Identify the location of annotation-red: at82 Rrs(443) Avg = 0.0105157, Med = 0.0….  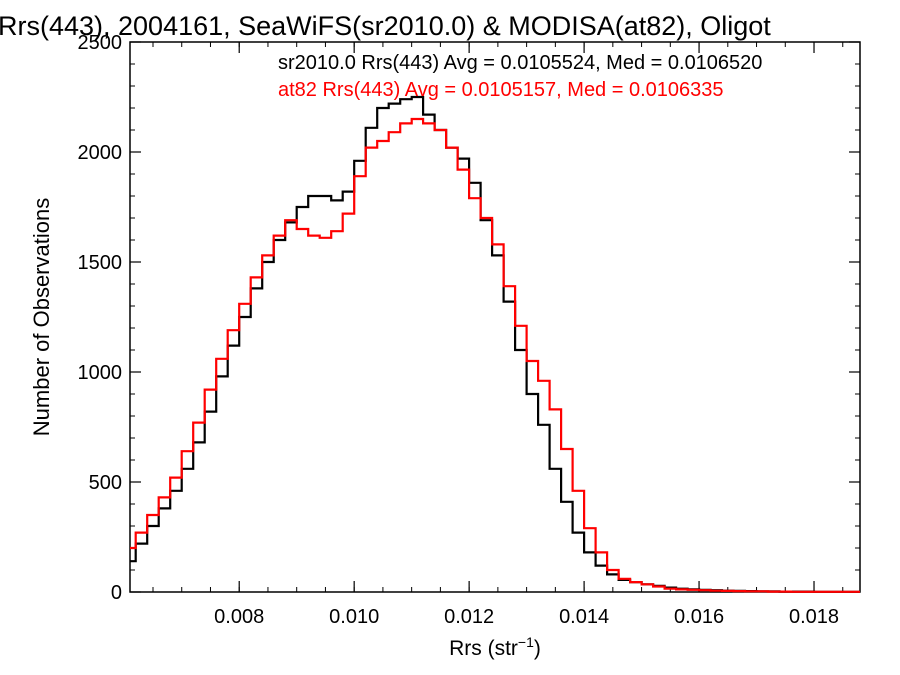
(501, 90).